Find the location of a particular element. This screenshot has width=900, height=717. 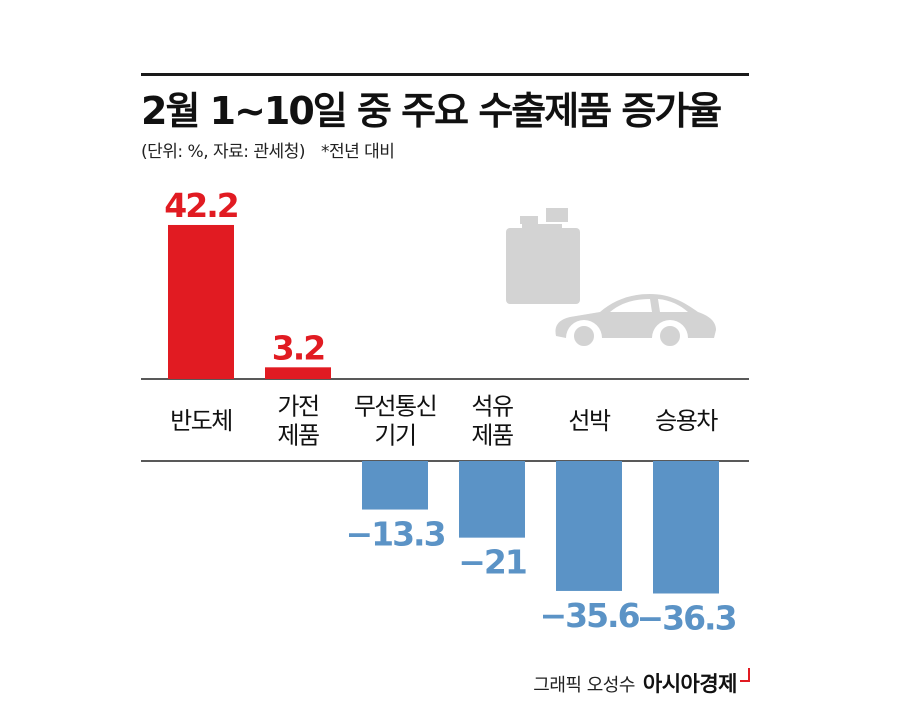

chart-subtitle: (단위: %, 자료: 관세청) *전년 대비 is located at coordinates (268, 149).